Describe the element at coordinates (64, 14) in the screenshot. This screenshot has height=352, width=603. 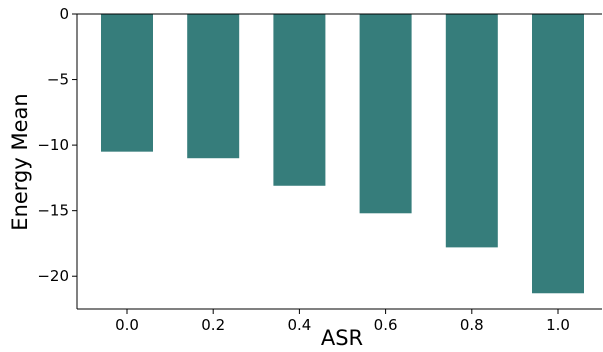
I see `y-tick-label: 0` at that location.